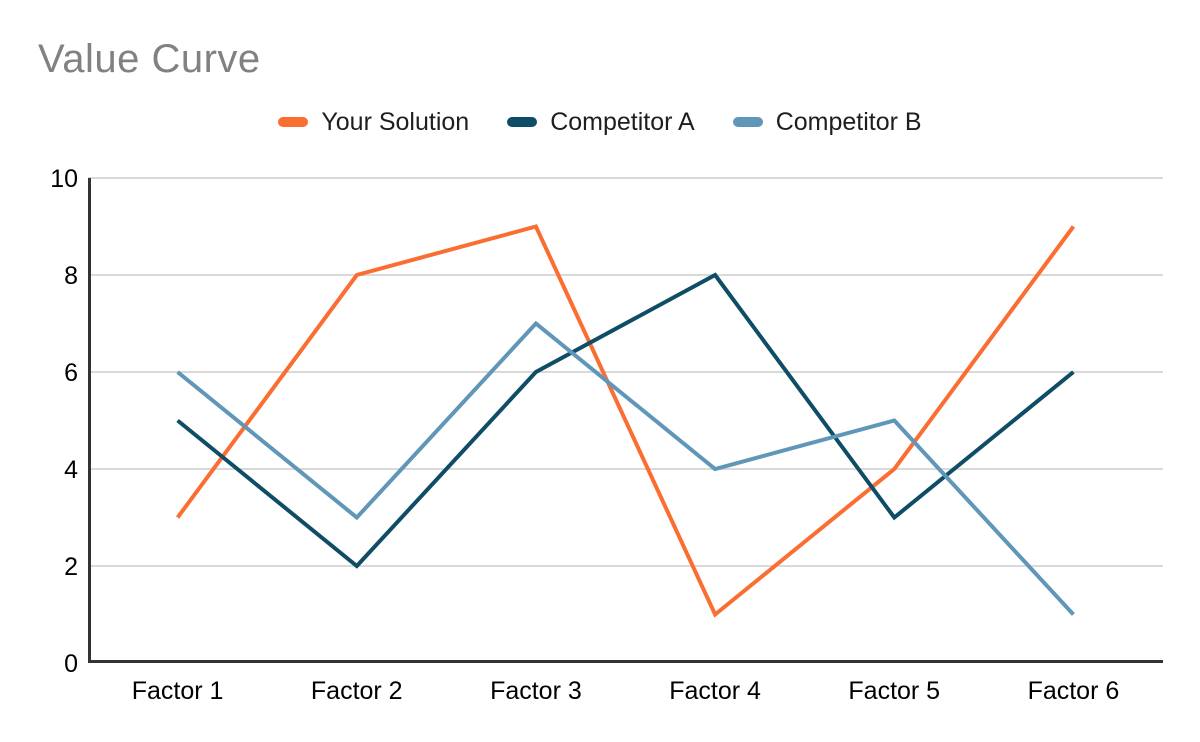  Describe the element at coordinates (293, 122) in the screenshot. I see `legend-swatch-your-solution` at that location.